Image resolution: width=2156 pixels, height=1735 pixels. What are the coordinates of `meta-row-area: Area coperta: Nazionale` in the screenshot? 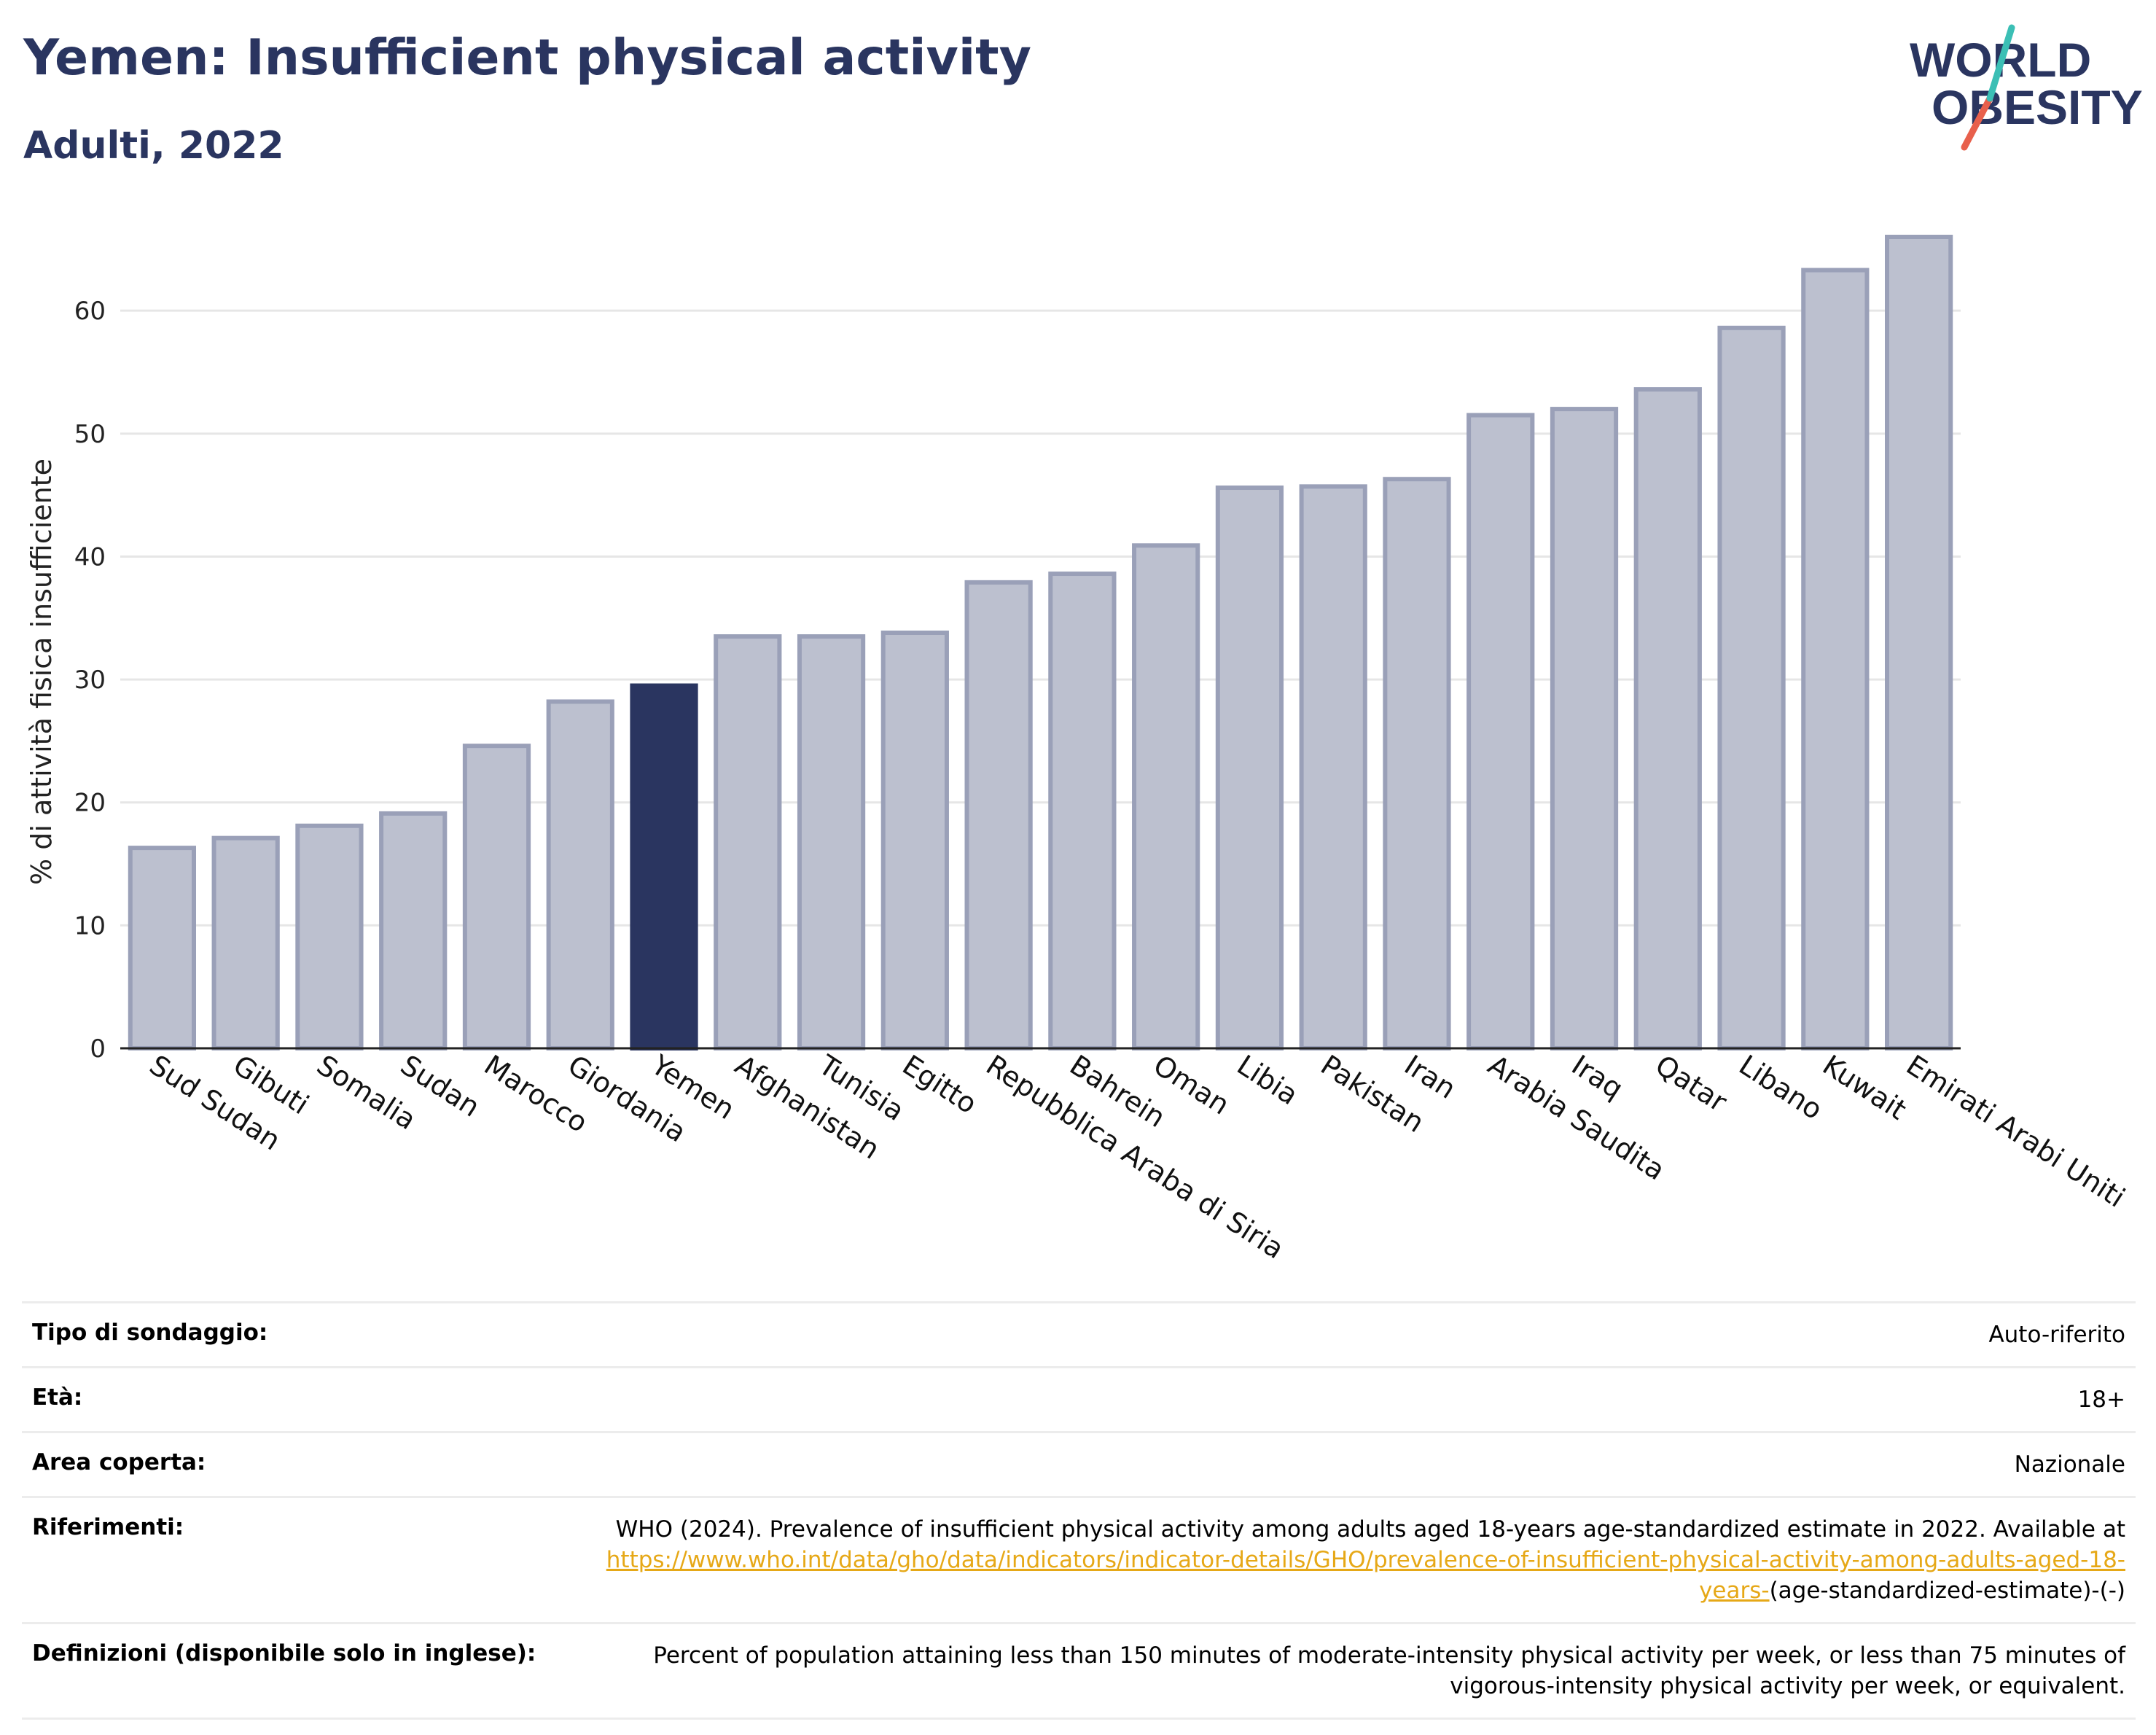 It's located at (1079, 1463).